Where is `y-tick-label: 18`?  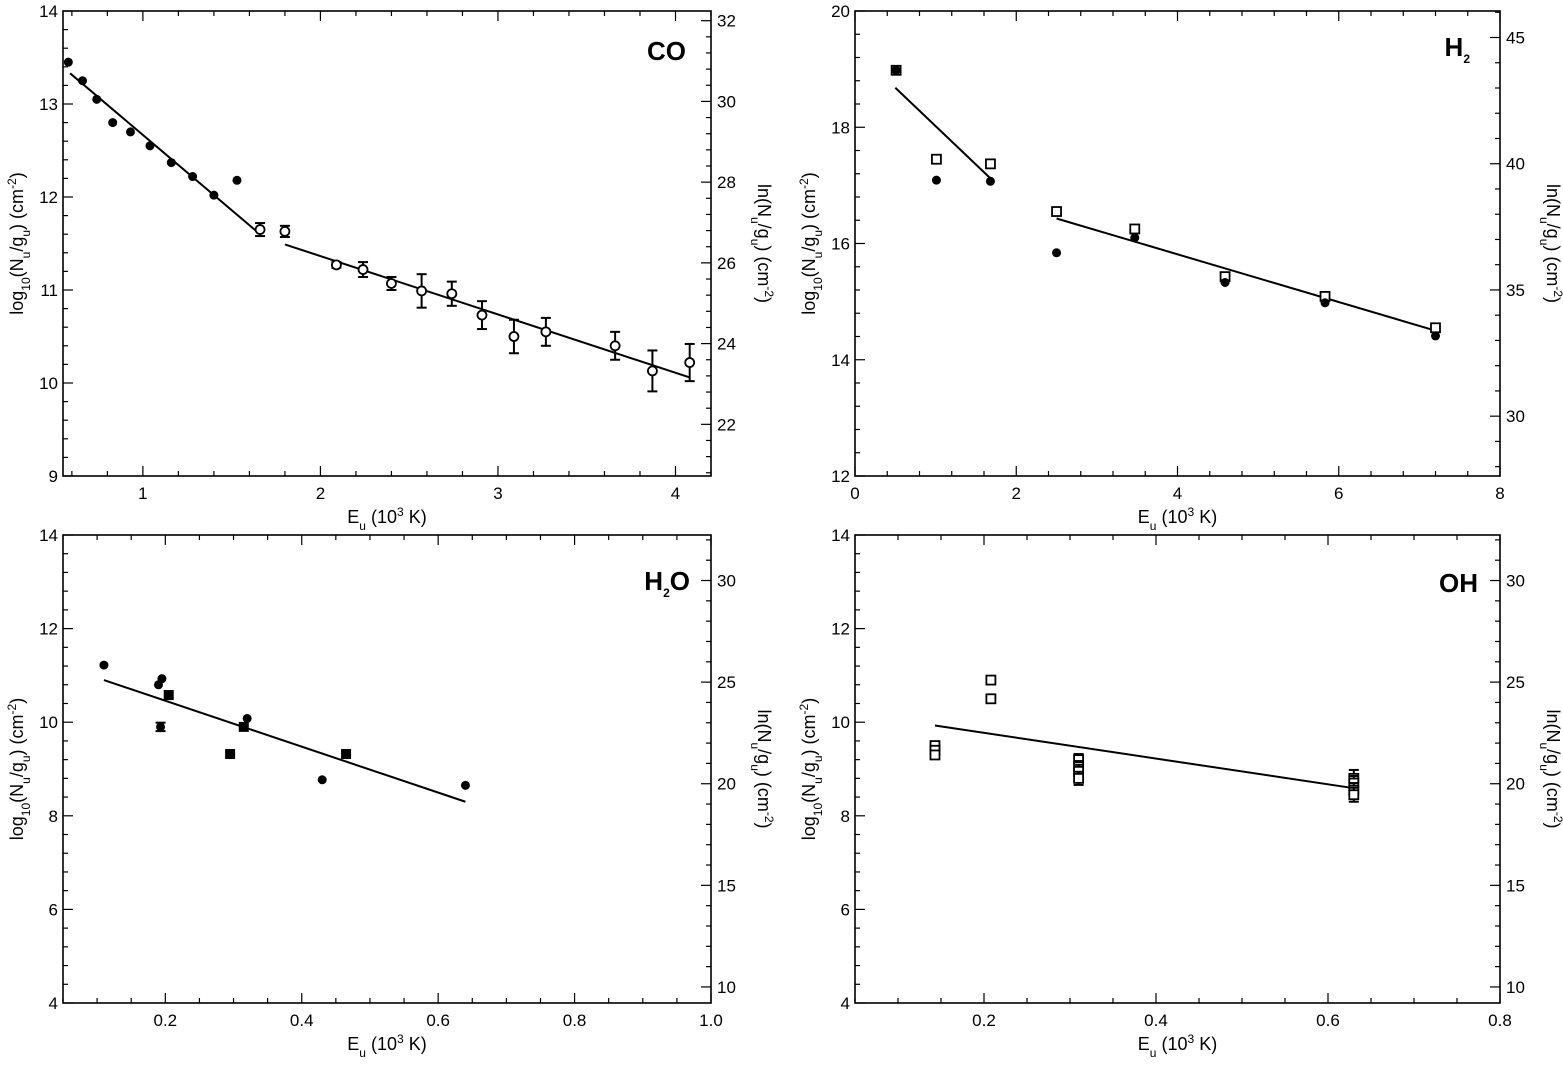
y-tick-label: 18 is located at coordinates (840, 127).